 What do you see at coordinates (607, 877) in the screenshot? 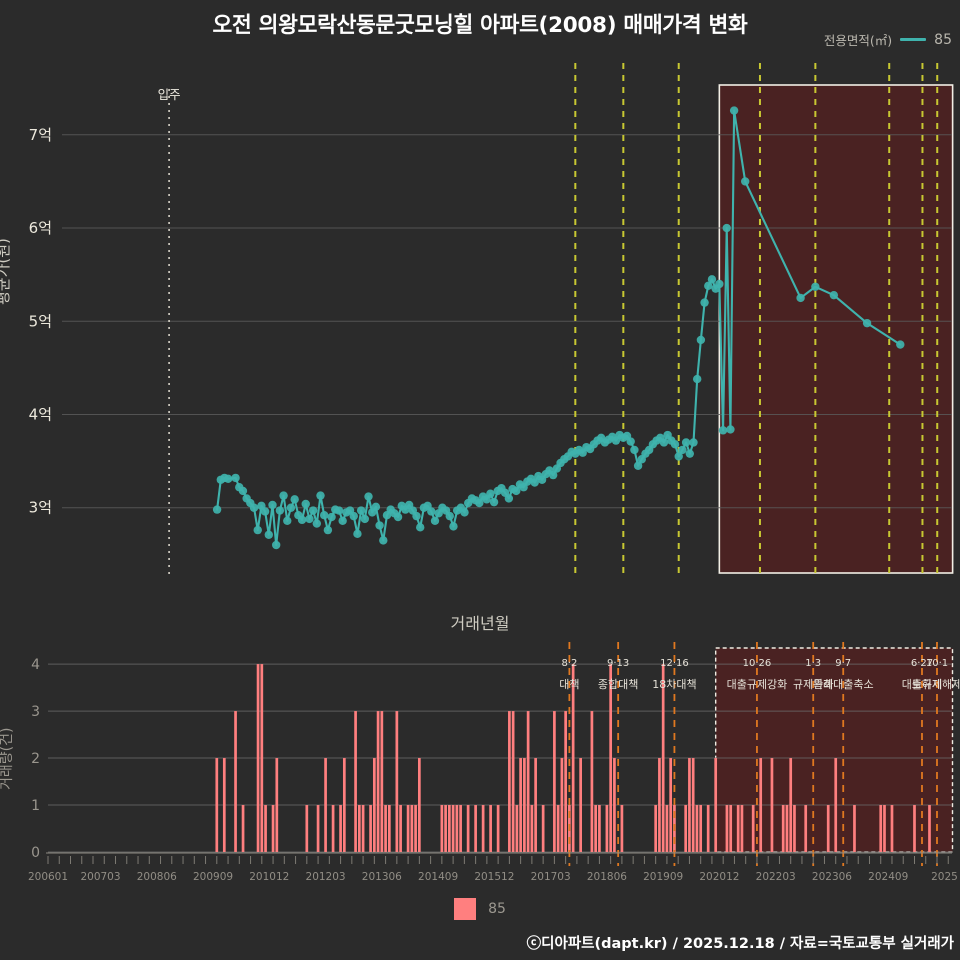
I see `volume-x-tick-label: 201806` at bounding box center [607, 877].